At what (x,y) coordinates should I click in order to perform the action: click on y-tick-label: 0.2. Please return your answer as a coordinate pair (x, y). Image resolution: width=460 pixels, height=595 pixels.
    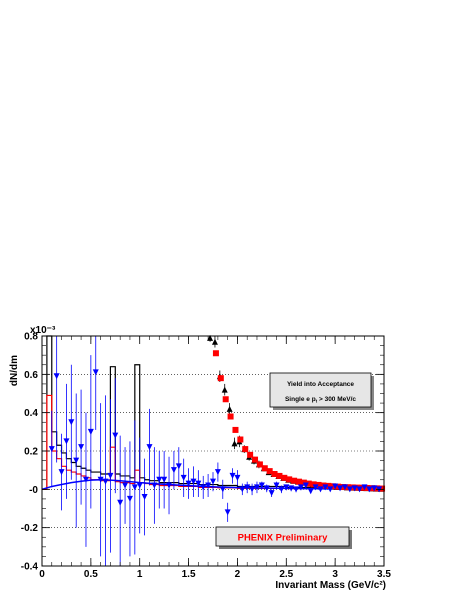
    Looking at the image, I should click on (31, 452).